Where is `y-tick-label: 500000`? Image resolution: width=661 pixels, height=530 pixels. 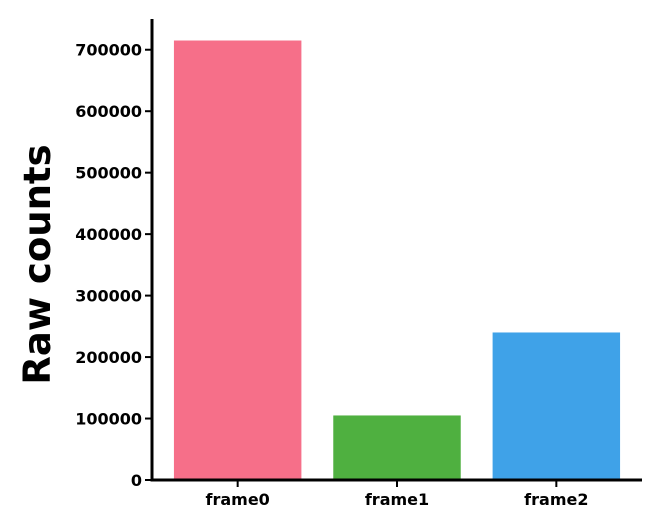 y-tick-label: 500000 is located at coordinates (108, 173).